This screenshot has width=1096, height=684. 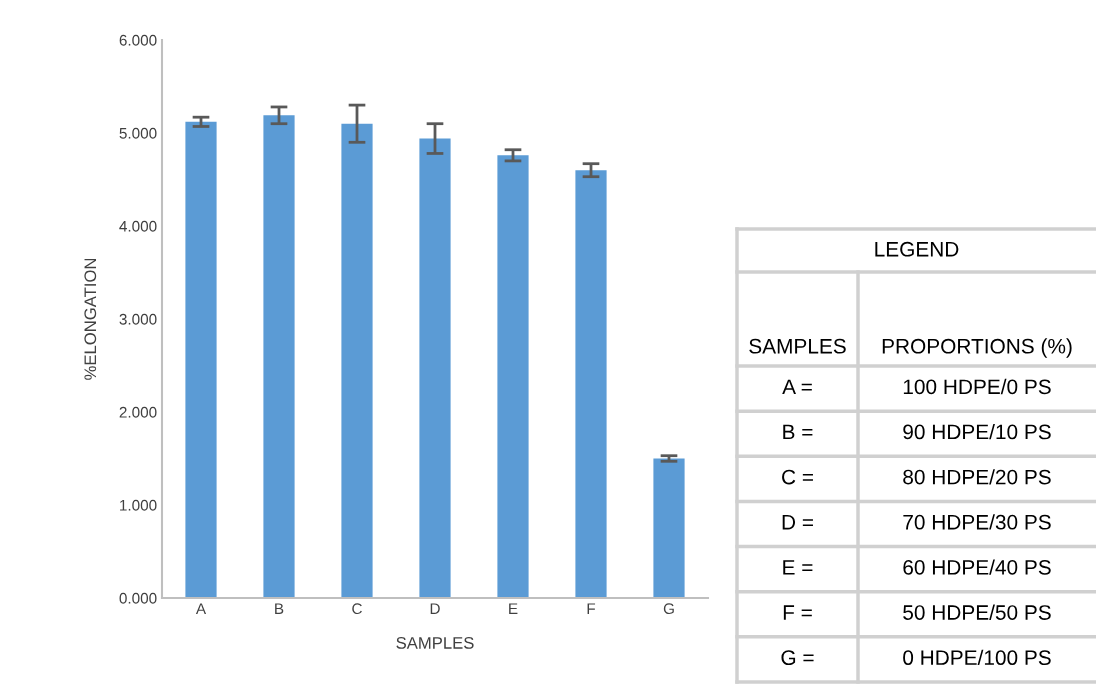 What do you see at coordinates (798, 432) in the screenshot?
I see `text: B =` at bounding box center [798, 432].